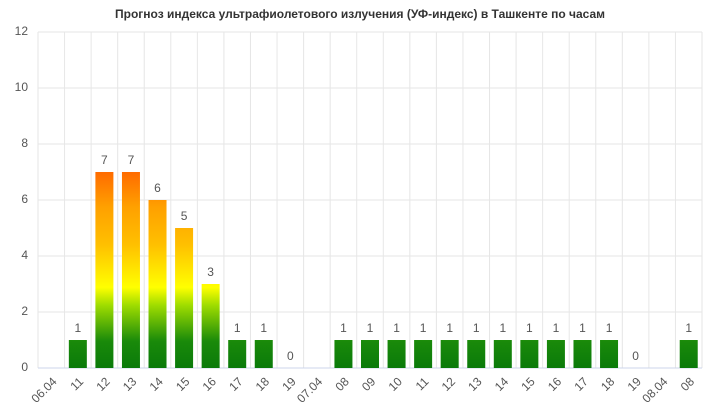  I want to click on x-tick-label: 06.04, so click(44, 389).